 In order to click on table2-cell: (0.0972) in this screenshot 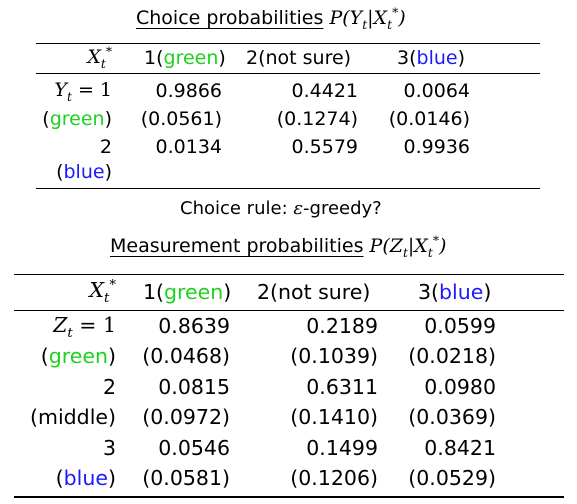, I will do `click(177, 417)`.